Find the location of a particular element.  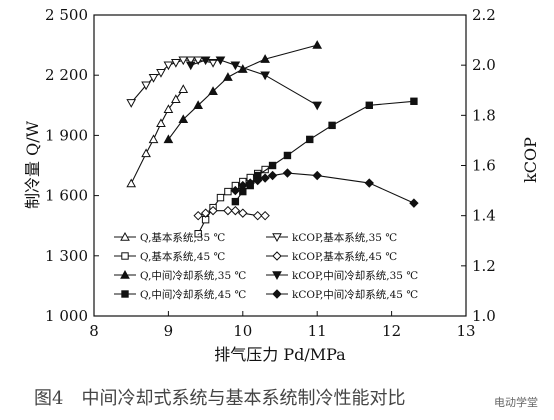

legend-item: Q,基本系统,35 ℃ is located at coordinates (169, 237).